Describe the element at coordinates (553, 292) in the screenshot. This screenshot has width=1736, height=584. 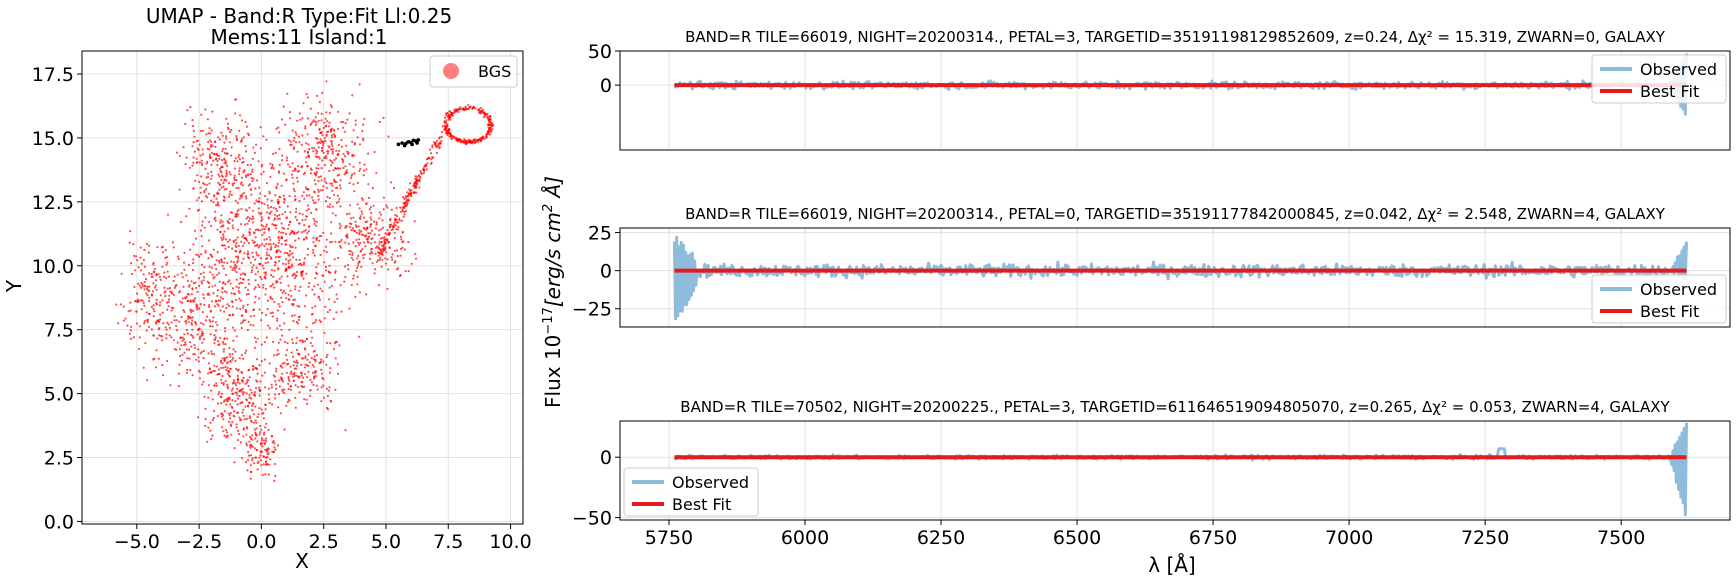
I see `shared-y-axis-label: Flux 10−17[erg/s cm2 Å]` at that location.